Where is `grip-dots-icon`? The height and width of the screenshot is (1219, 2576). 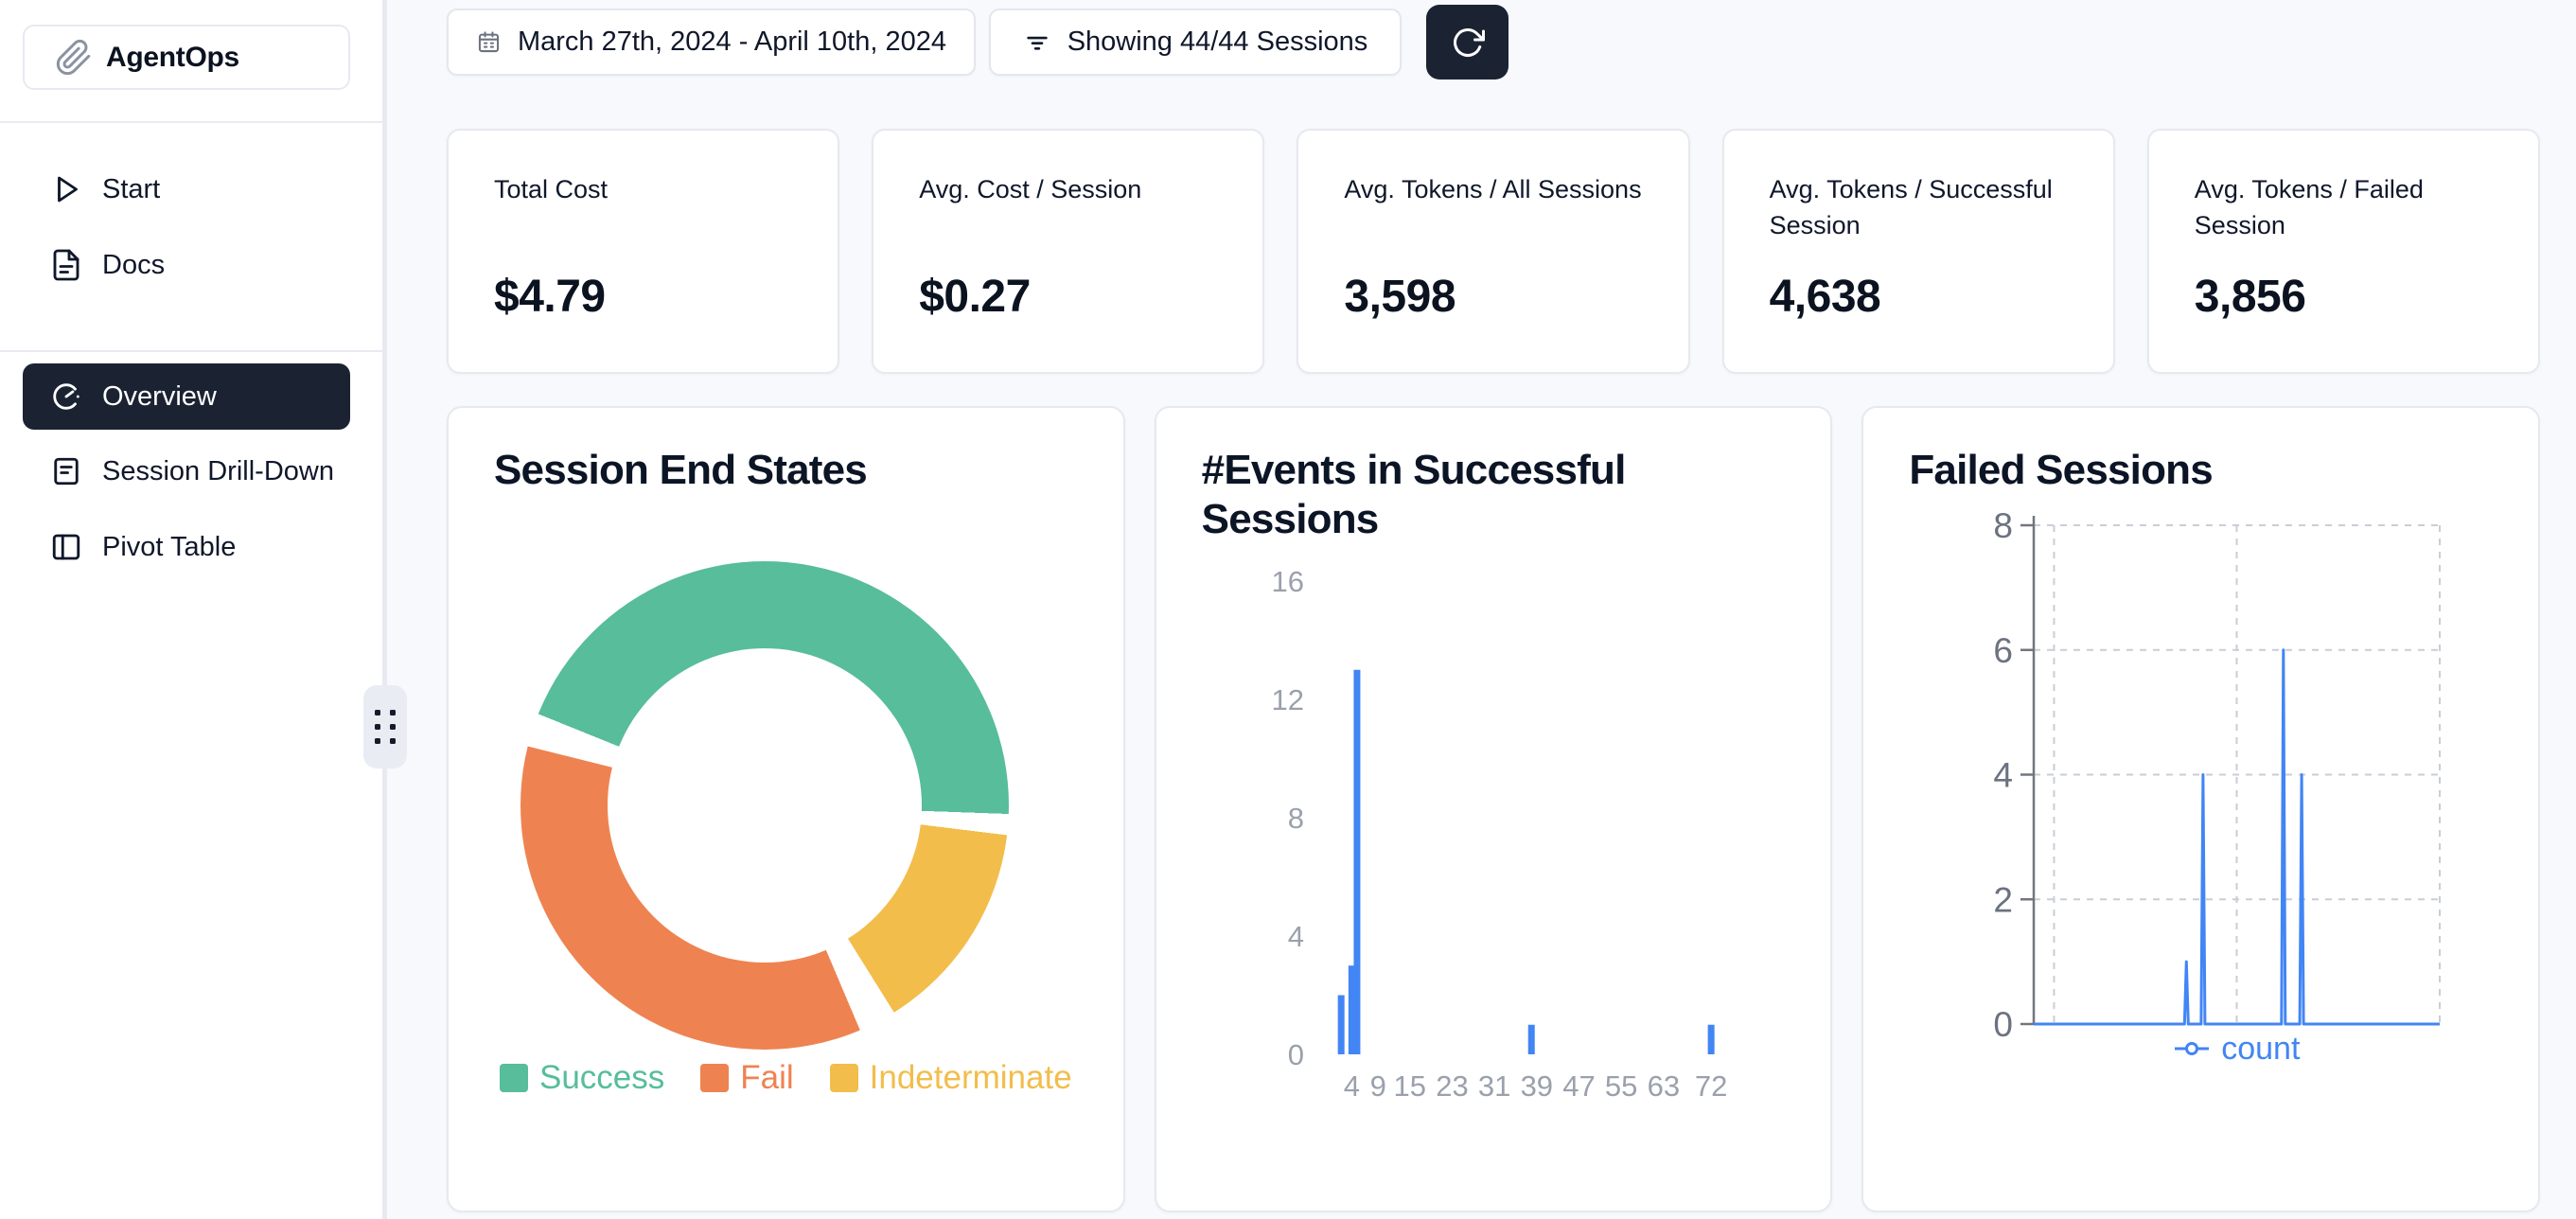
grip-dots-icon is located at coordinates (385, 727).